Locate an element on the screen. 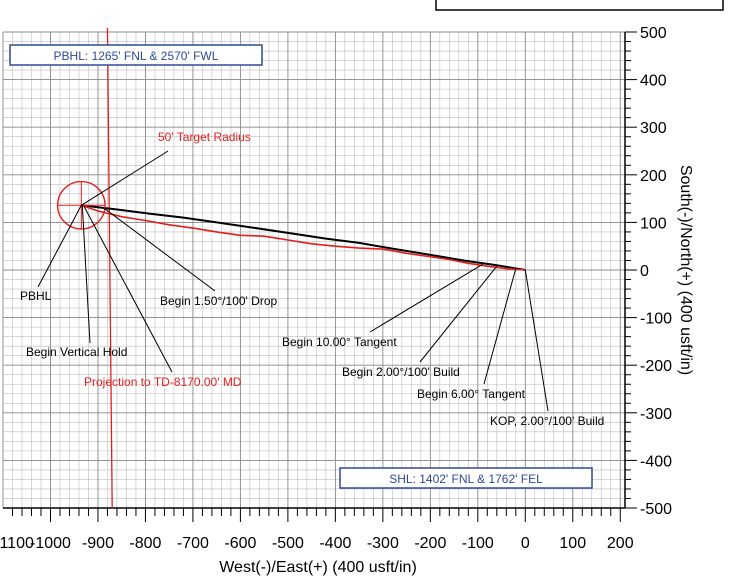 The width and height of the screenshot is (731, 582). x-tick-label: 0 is located at coordinates (525, 543).